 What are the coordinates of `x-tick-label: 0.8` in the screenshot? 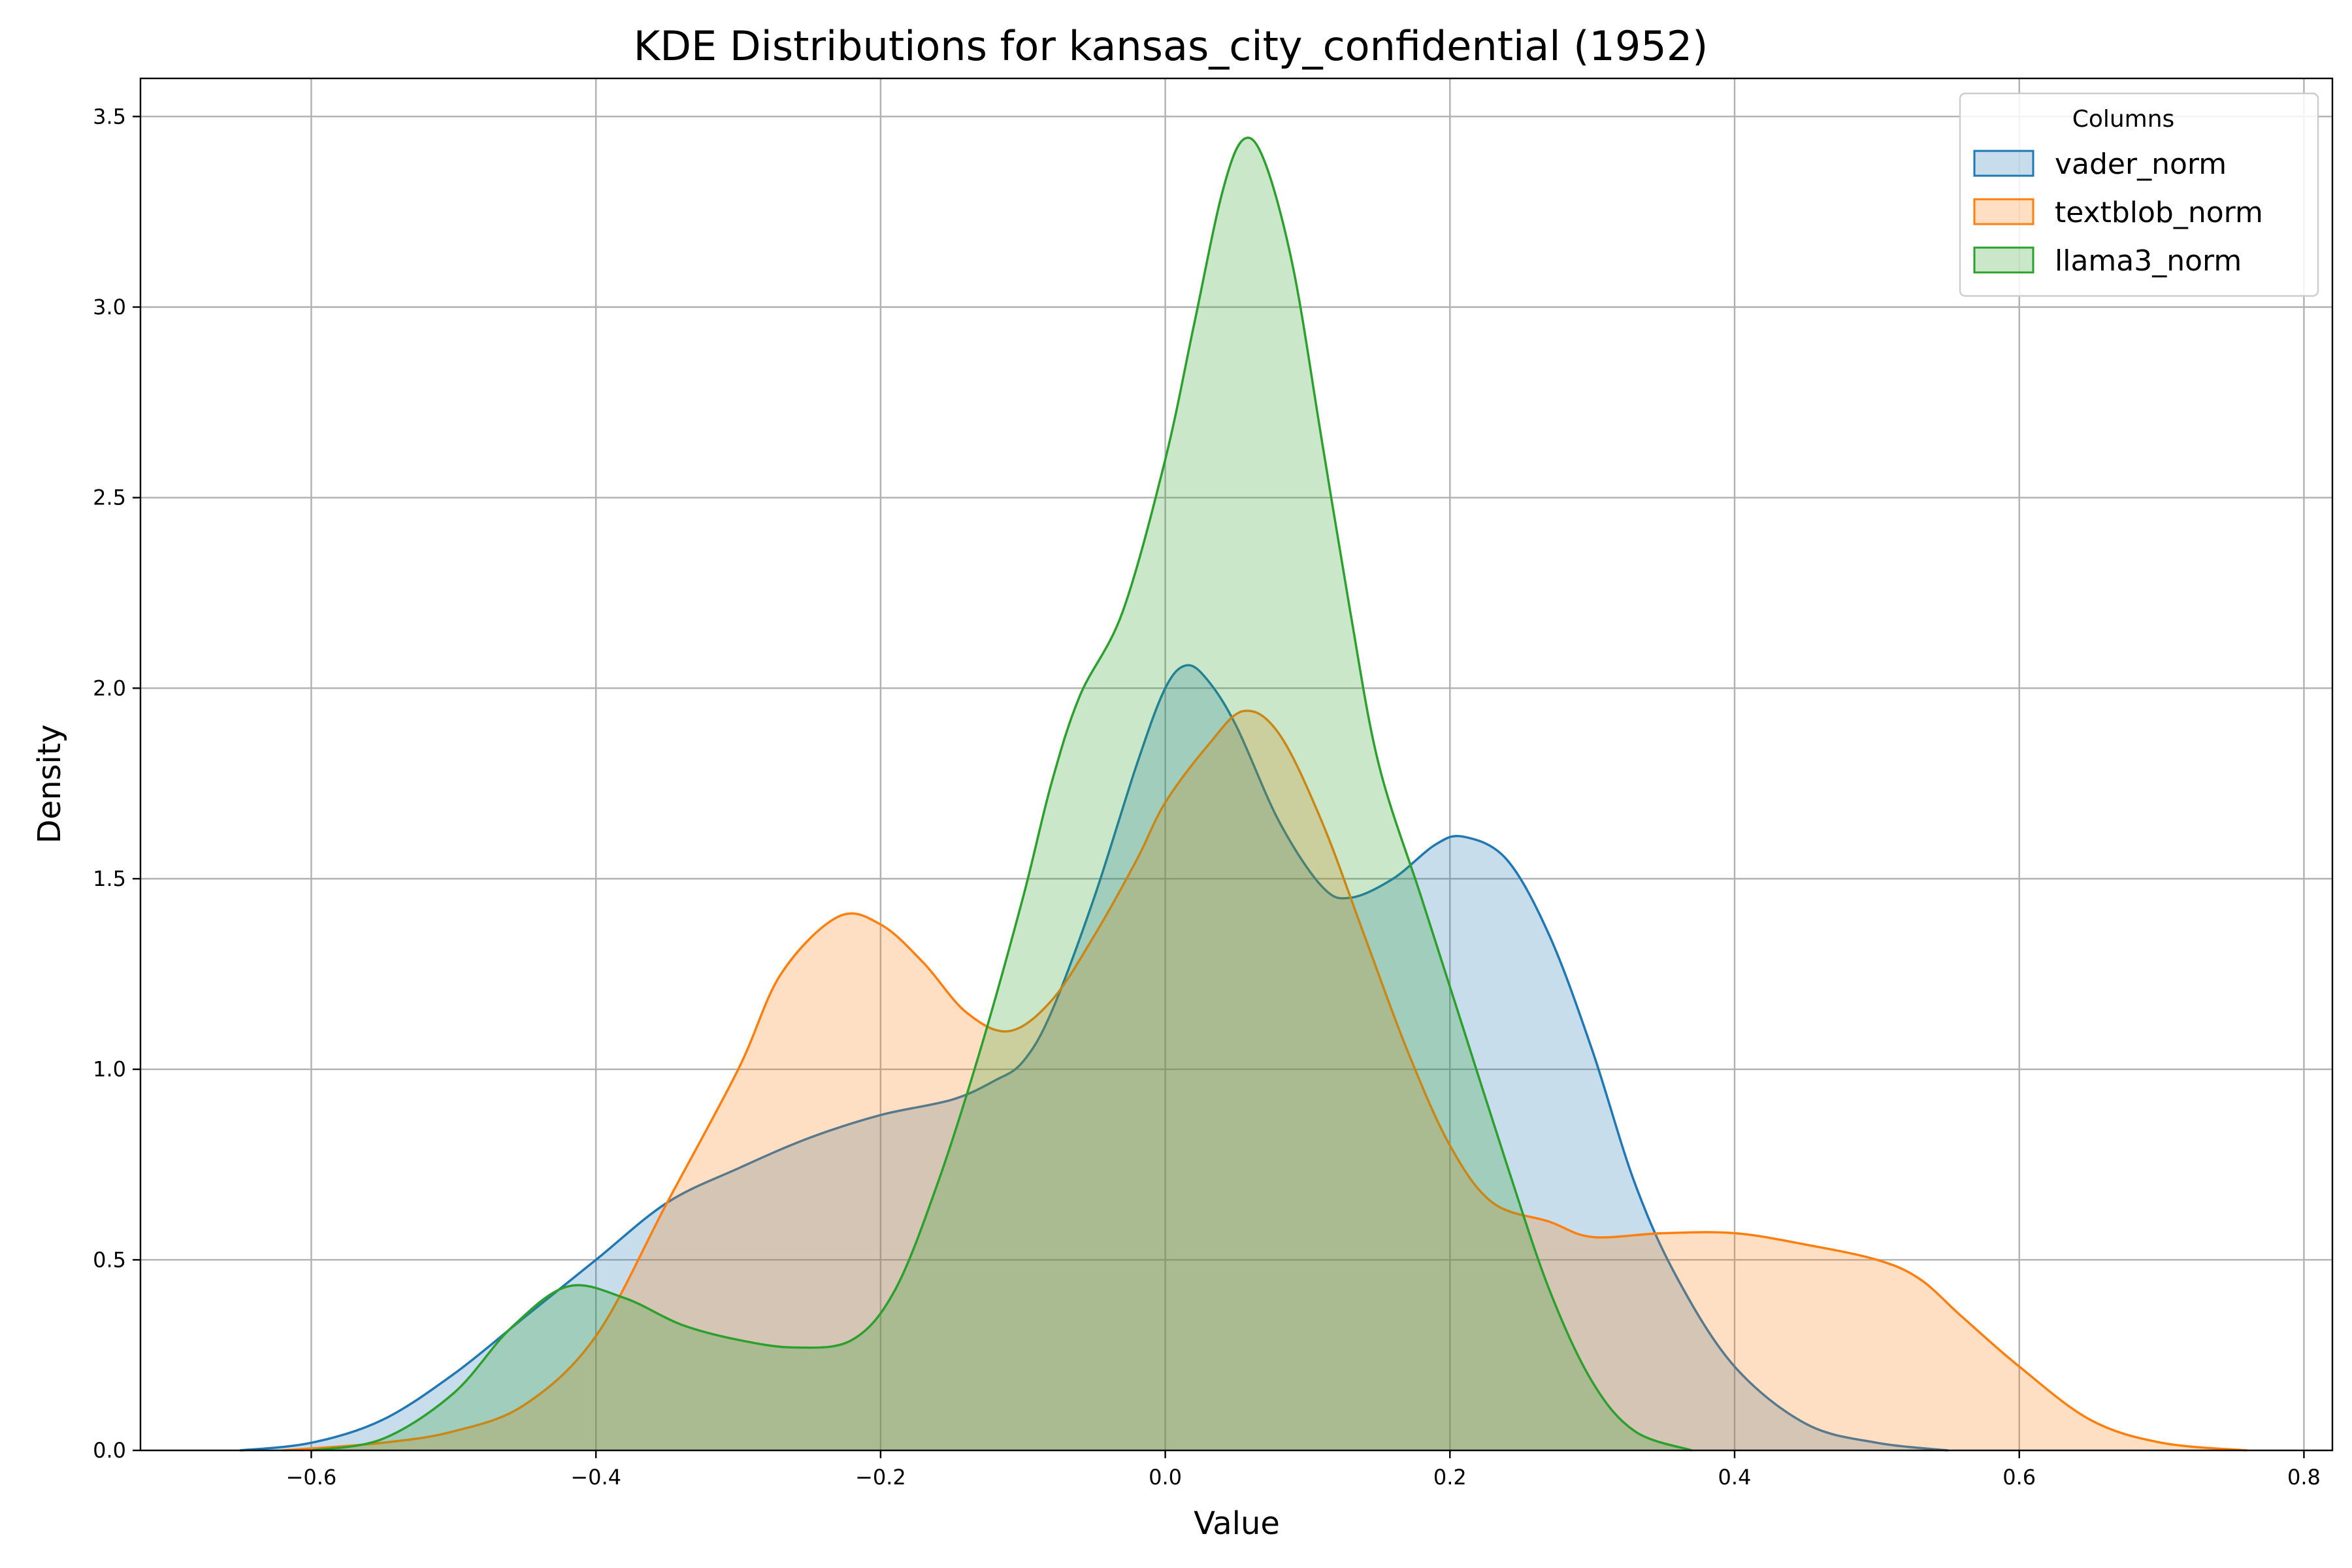 It's located at (2304, 1477).